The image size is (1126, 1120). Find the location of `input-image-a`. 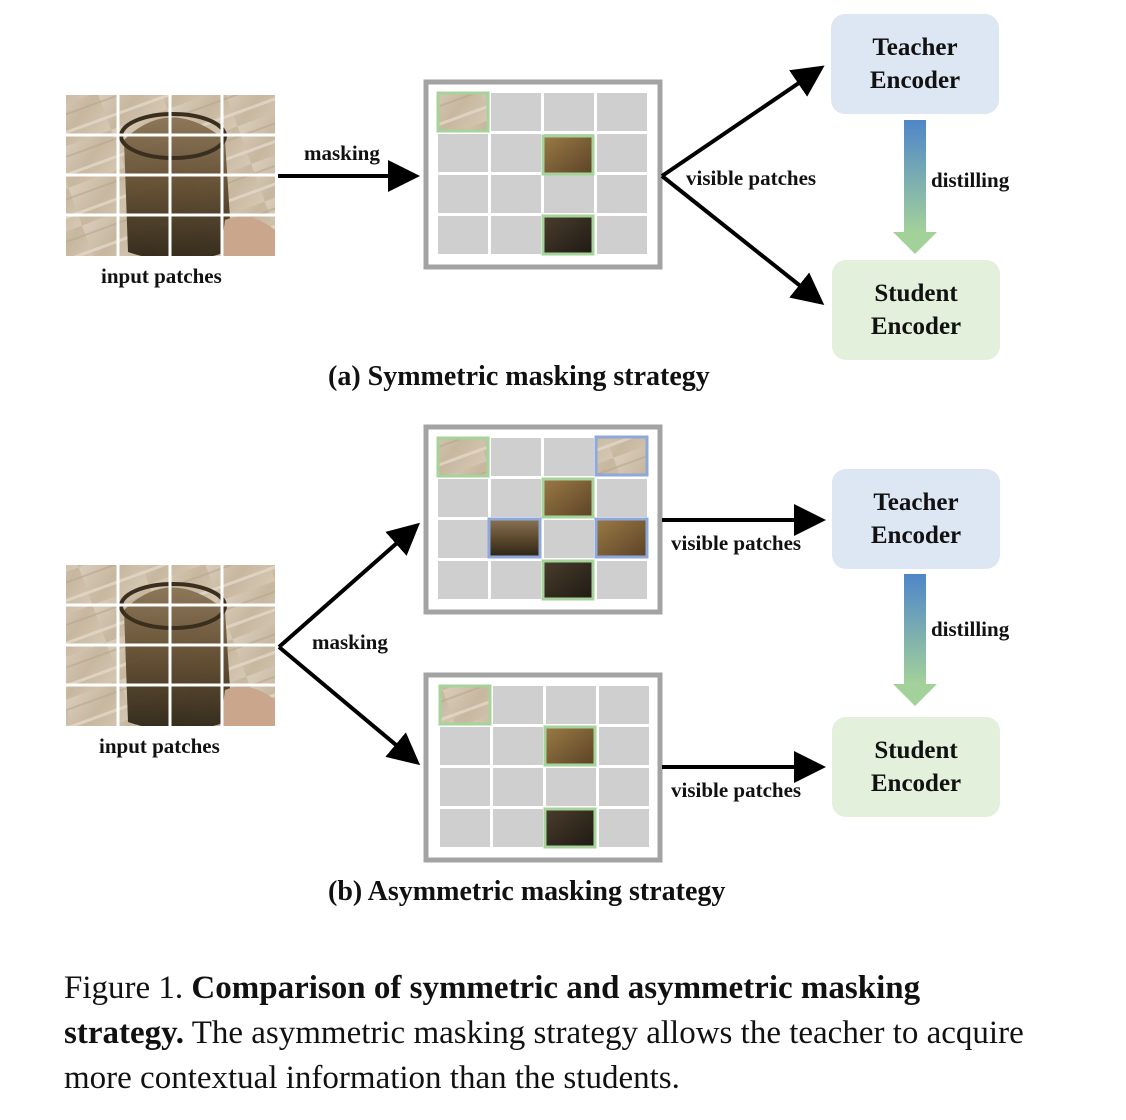

input-image-a is located at coordinates (170, 175).